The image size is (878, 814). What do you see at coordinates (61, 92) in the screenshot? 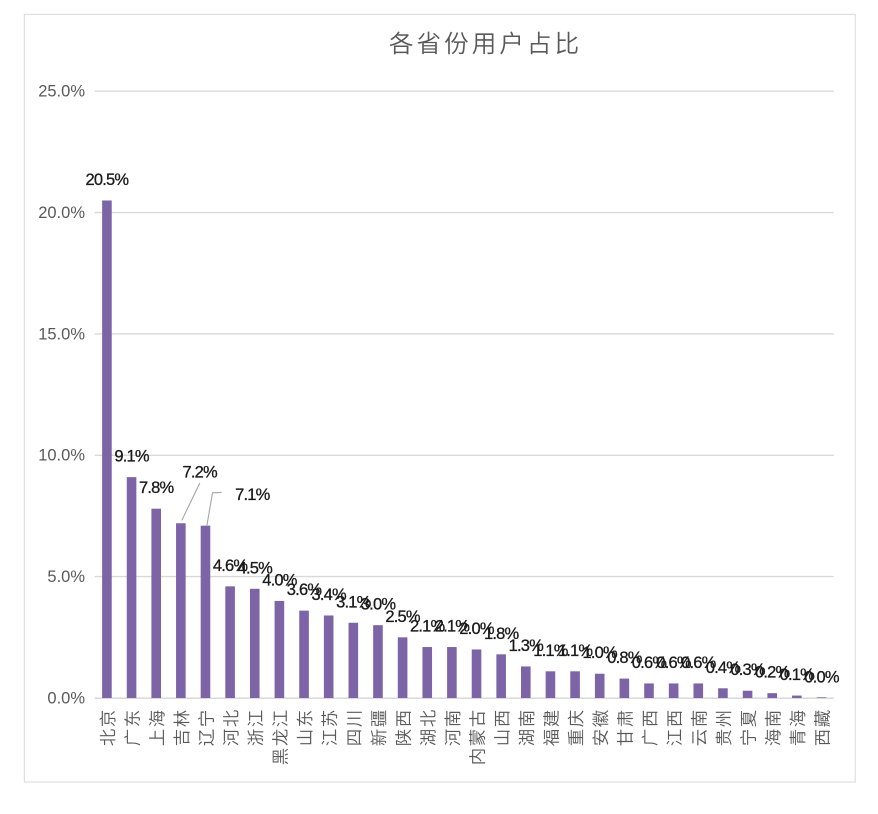
I see `svg-text: 25.0%` at bounding box center [61, 92].